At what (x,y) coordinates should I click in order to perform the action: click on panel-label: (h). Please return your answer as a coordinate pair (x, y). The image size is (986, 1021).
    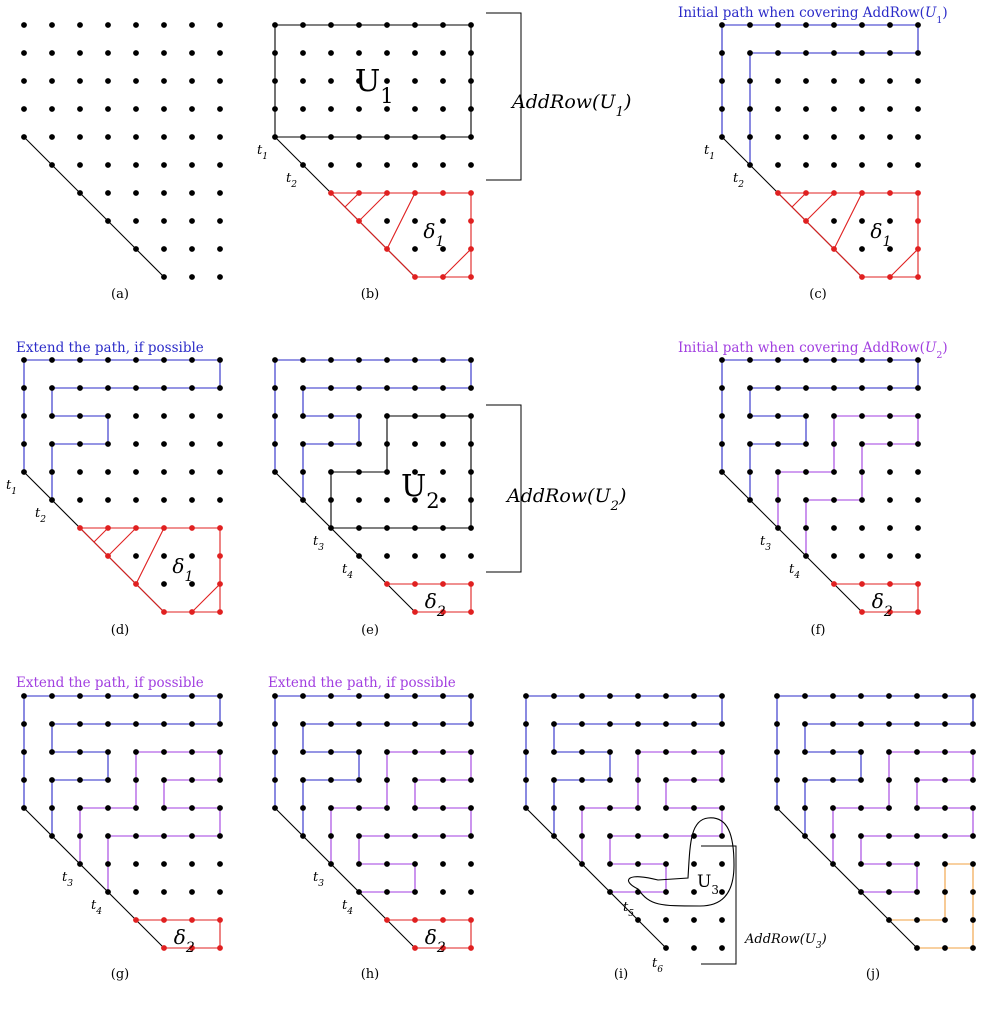
    Looking at the image, I should click on (370, 974).